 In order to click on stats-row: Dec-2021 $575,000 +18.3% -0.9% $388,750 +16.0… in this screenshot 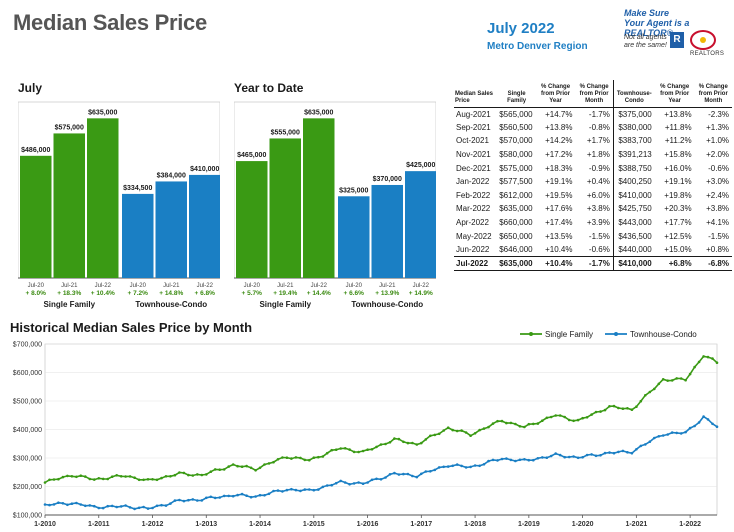, I will do `click(593, 168)`.